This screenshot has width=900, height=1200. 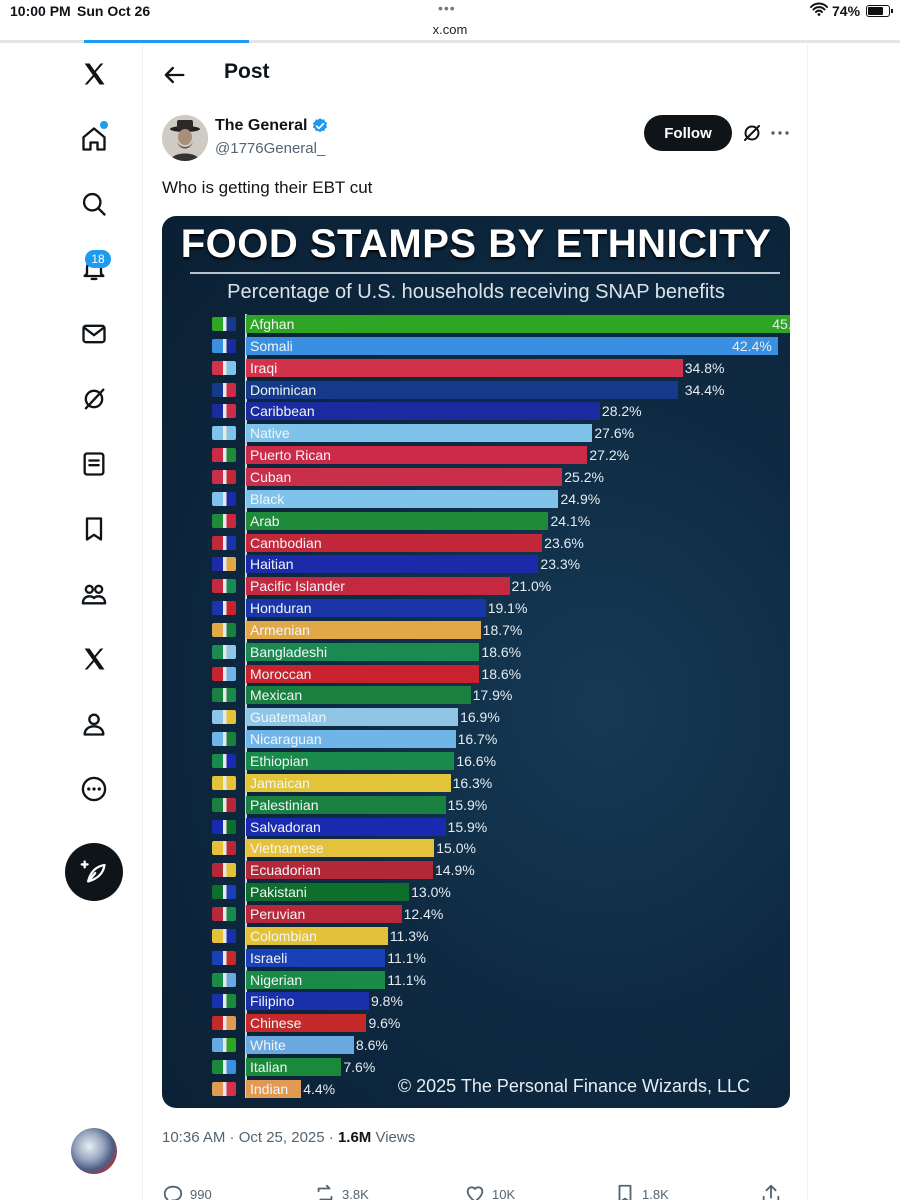 I want to click on communities-icon, so click(x=94, y=594).